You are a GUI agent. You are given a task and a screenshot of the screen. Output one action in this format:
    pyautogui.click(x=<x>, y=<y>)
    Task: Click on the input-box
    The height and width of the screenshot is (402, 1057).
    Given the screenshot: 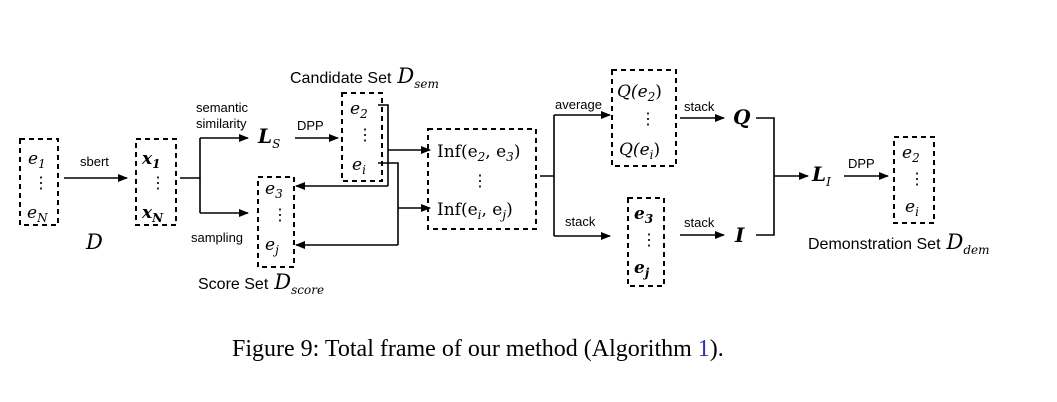 What is the action you would take?
    pyautogui.click(x=39, y=182)
    